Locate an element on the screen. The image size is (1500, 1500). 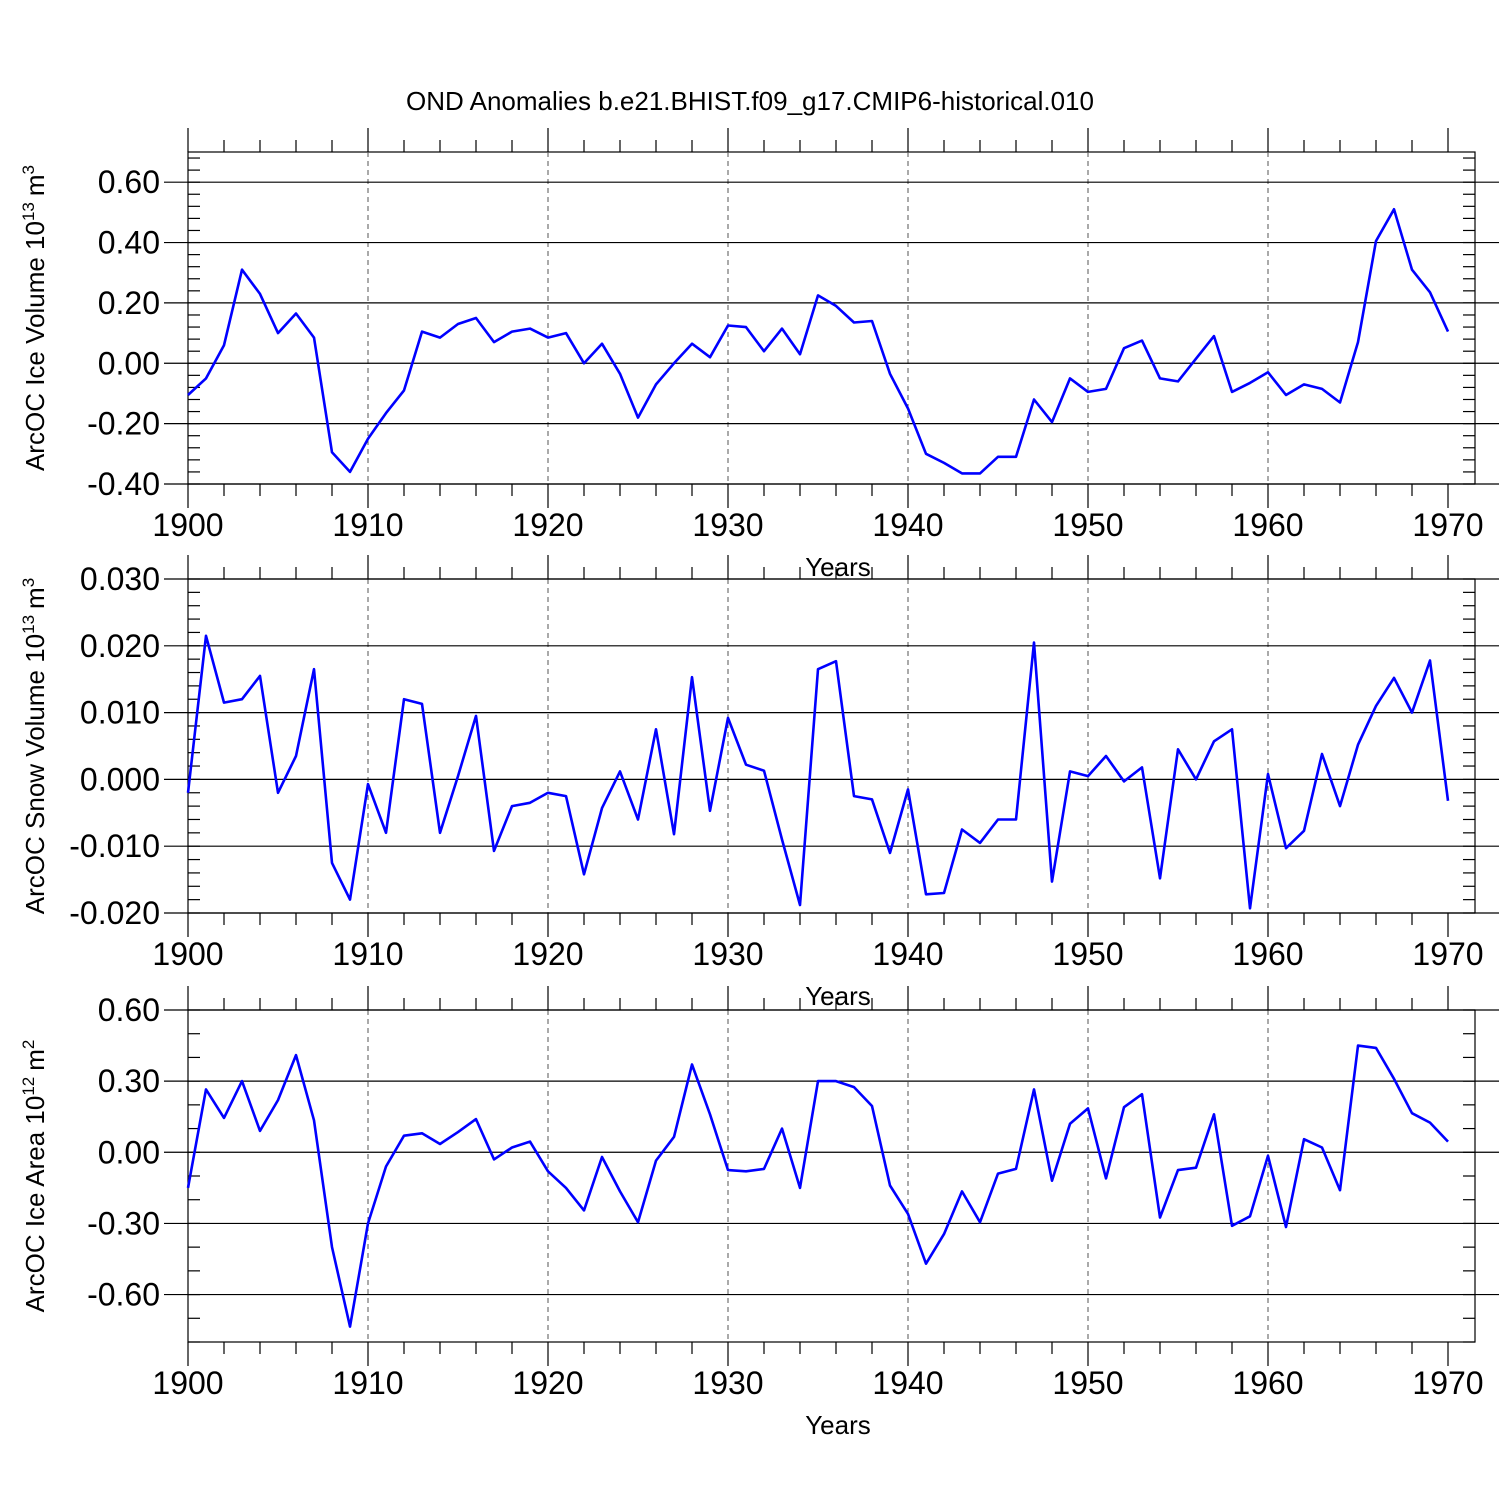
y-axis-title: ArcOC Ice Volume 1013 m3 is located at coordinates (34, 318).